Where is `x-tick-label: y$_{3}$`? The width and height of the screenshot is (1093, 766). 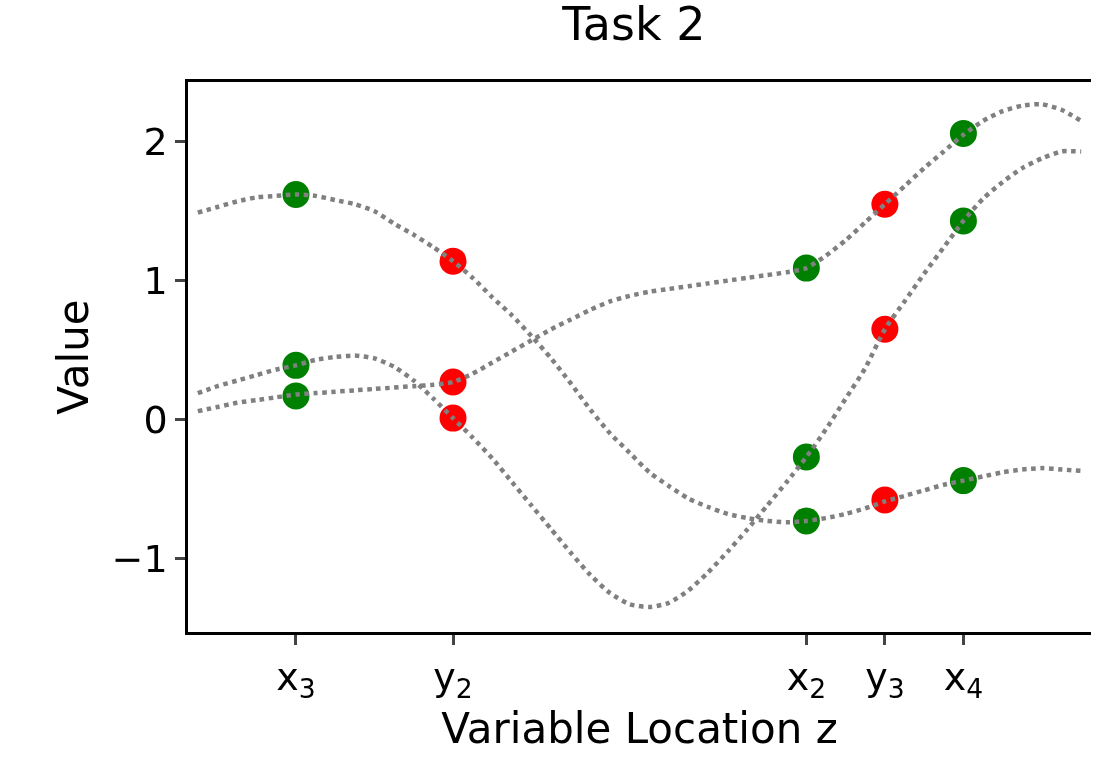
x-tick-label: y$_{3}$ is located at coordinates (885, 680).